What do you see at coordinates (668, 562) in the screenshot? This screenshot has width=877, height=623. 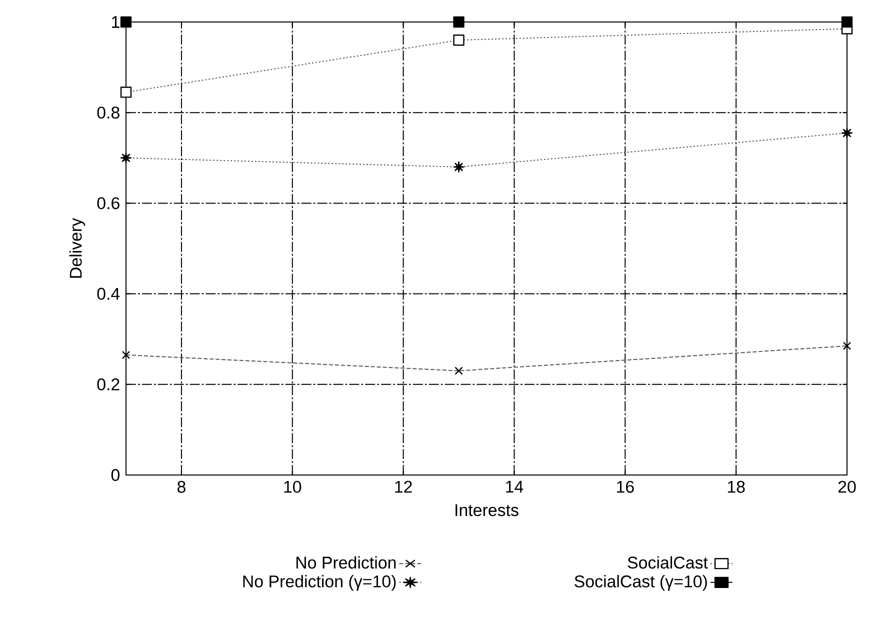 I see `legend-label: SocialCast` at bounding box center [668, 562].